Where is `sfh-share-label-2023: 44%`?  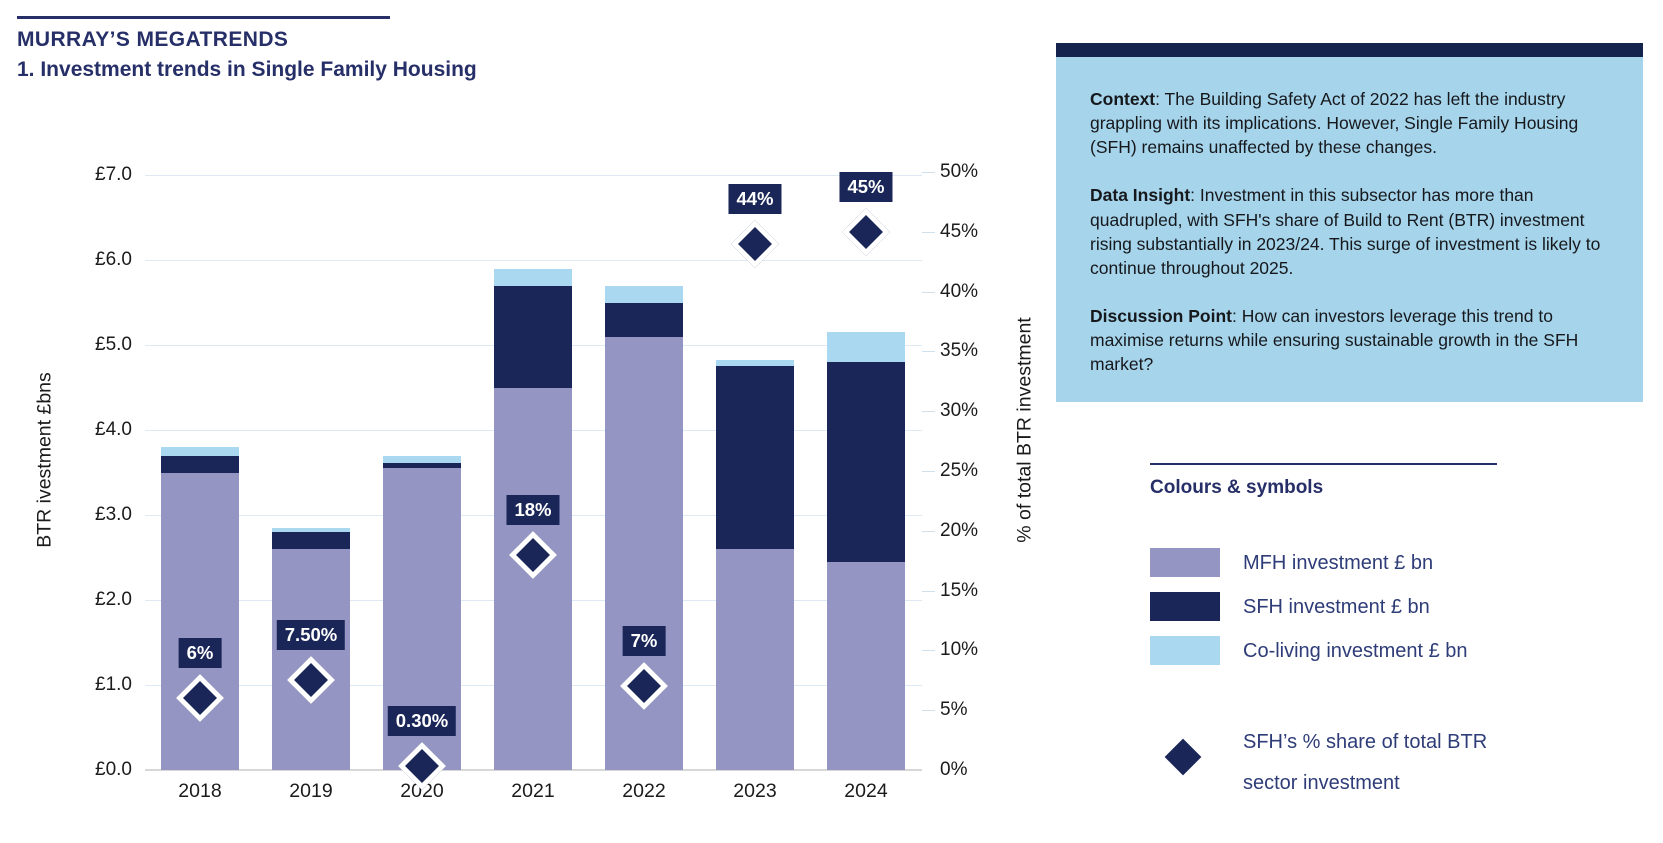
sfh-share-label-2023: 44% is located at coordinates (755, 198).